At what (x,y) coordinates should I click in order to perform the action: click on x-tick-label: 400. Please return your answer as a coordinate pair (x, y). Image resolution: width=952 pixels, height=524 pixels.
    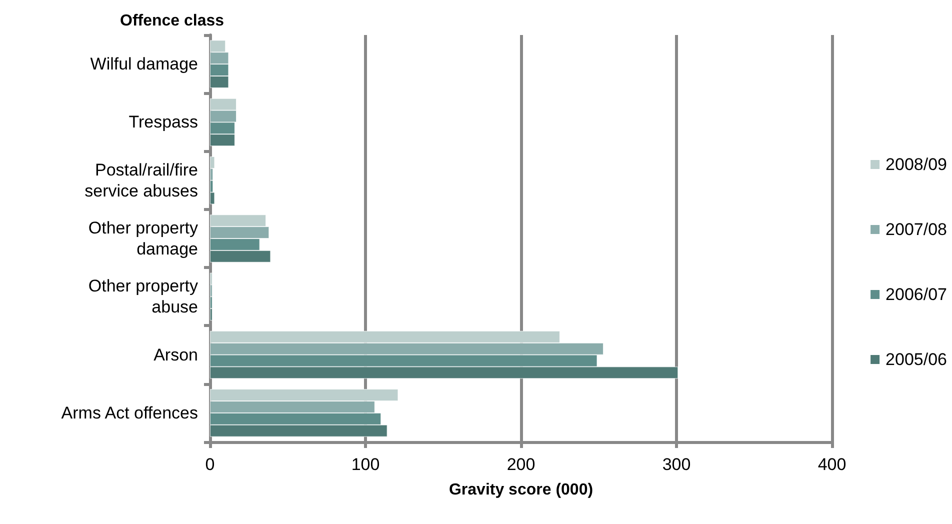
    Looking at the image, I should click on (832, 464).